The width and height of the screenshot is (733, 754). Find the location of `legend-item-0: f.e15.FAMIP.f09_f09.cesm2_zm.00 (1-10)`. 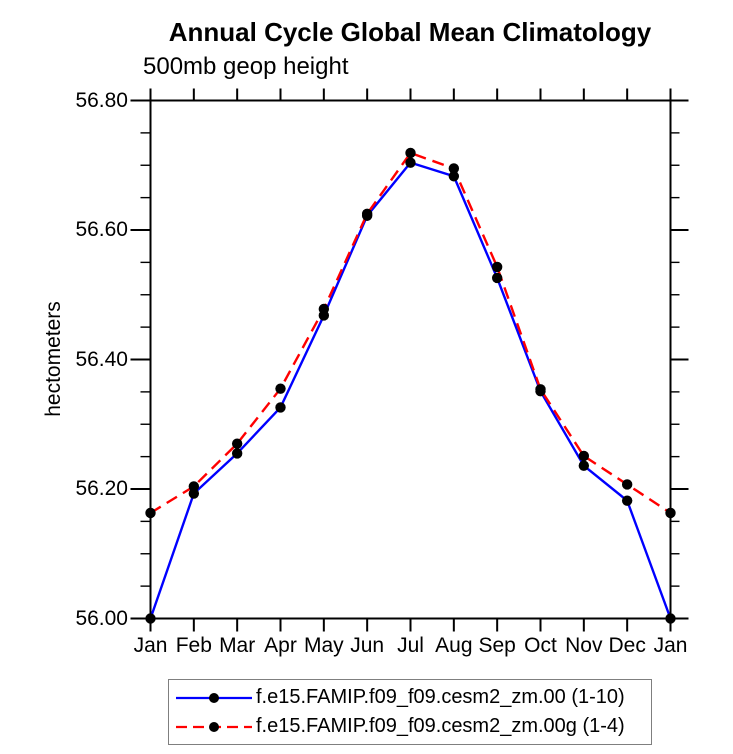

legend-item-0: f.e15.FAMIP.f09_f09.cesm2_zm.00 (1-10) is located at coordinates (412, 697).